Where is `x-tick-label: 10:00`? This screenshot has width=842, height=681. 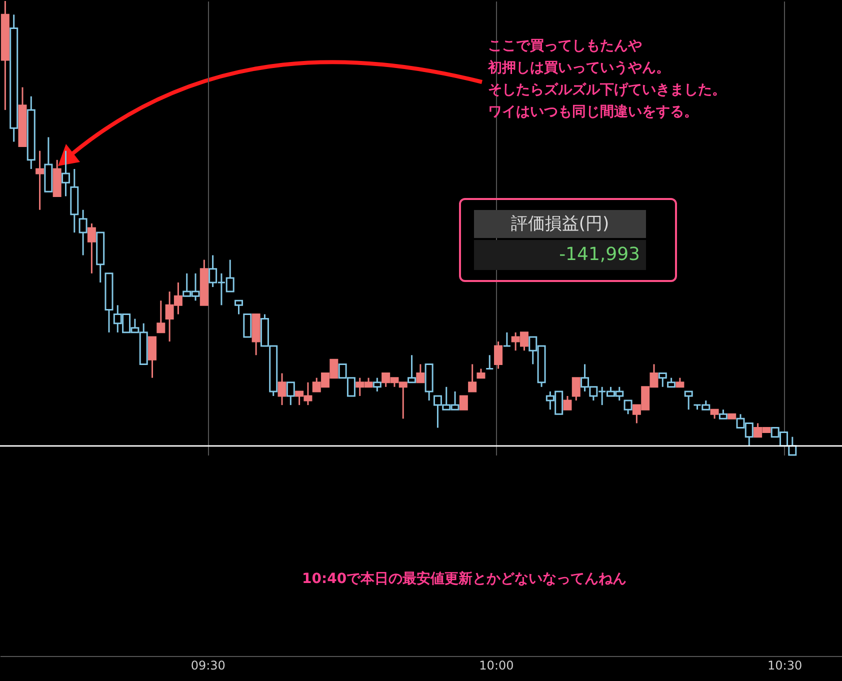 x-tick-label: 10:00 is located at coordinates (496, 665).